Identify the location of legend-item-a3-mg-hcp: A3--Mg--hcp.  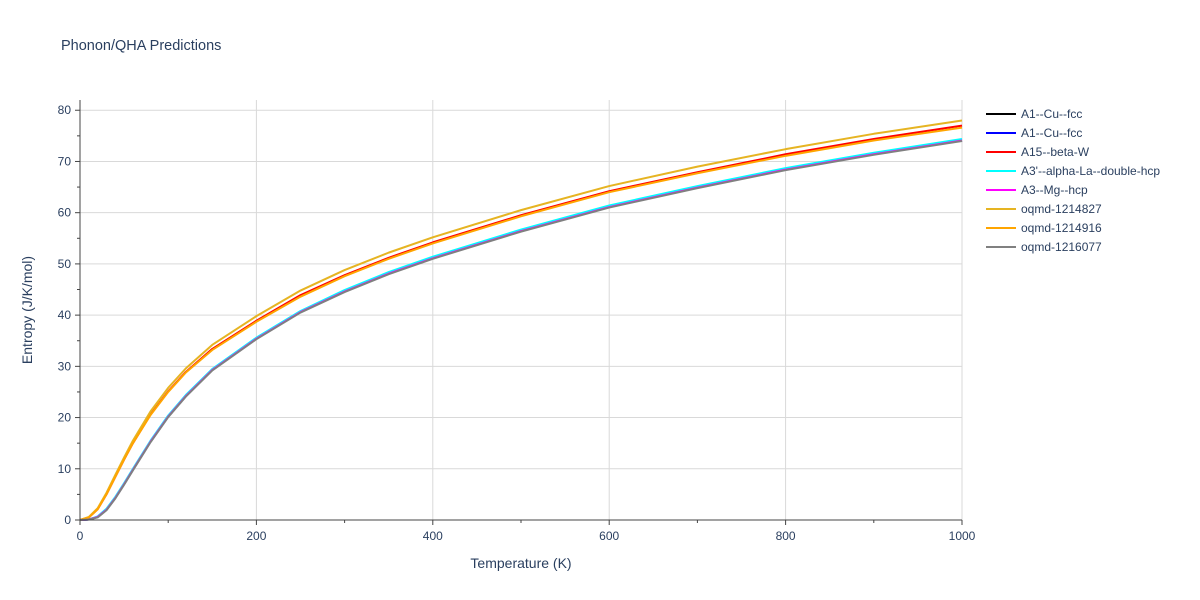
(1037, 190).